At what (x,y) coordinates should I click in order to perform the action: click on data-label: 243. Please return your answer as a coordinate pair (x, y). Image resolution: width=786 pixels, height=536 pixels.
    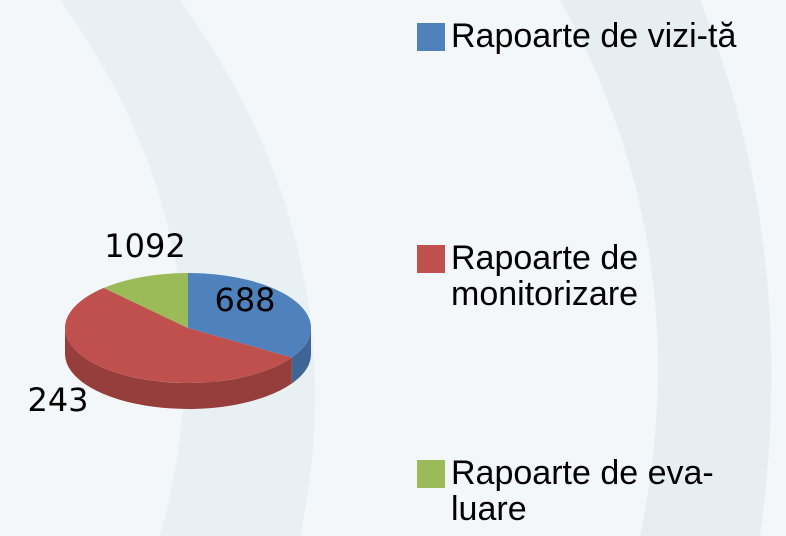
    Looking at the image, I should click on (57, 400).